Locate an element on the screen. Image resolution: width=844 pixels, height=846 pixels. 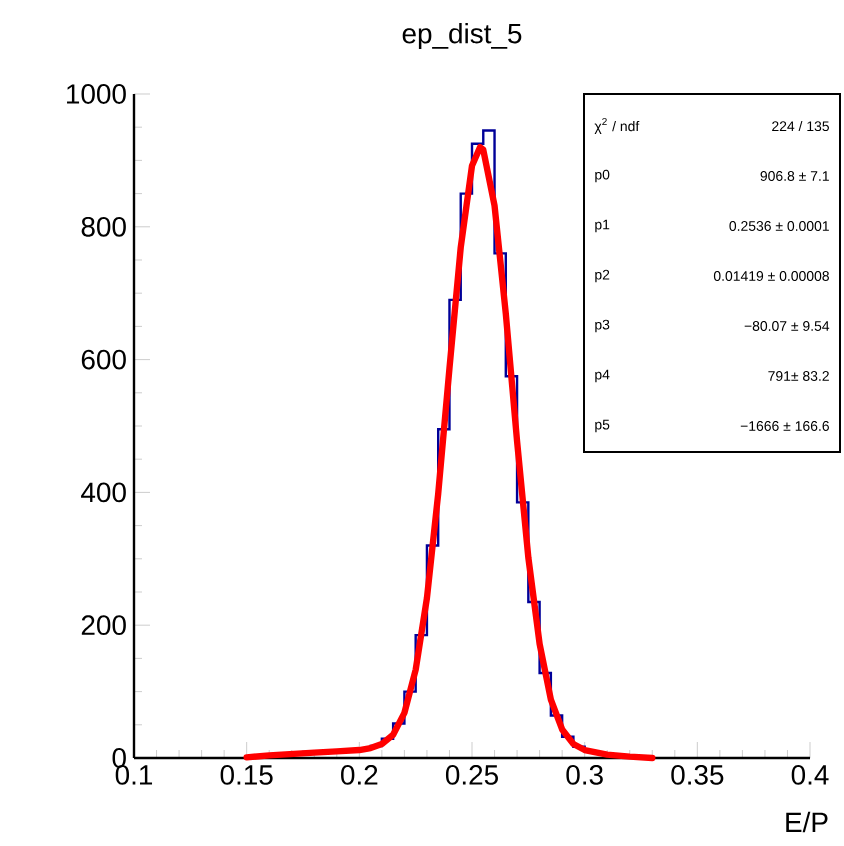
x-tick-label: 0.35 is located at coordinates (697, 775).